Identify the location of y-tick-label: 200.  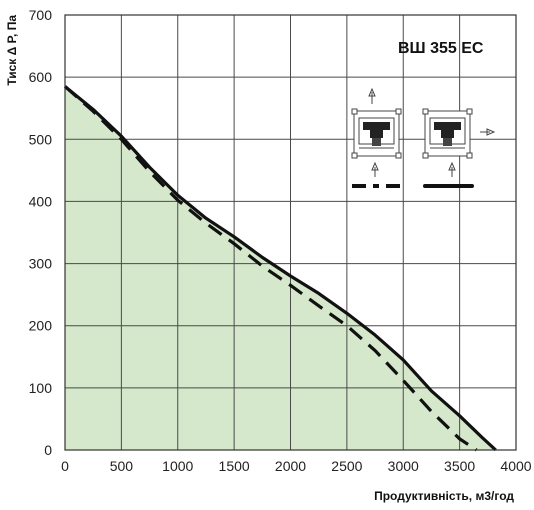
(41, 326).